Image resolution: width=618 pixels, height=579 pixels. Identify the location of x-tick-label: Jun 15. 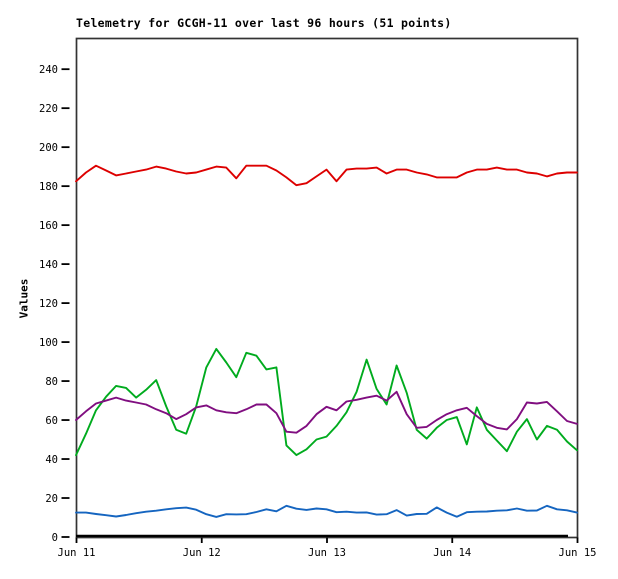
(578, 553).